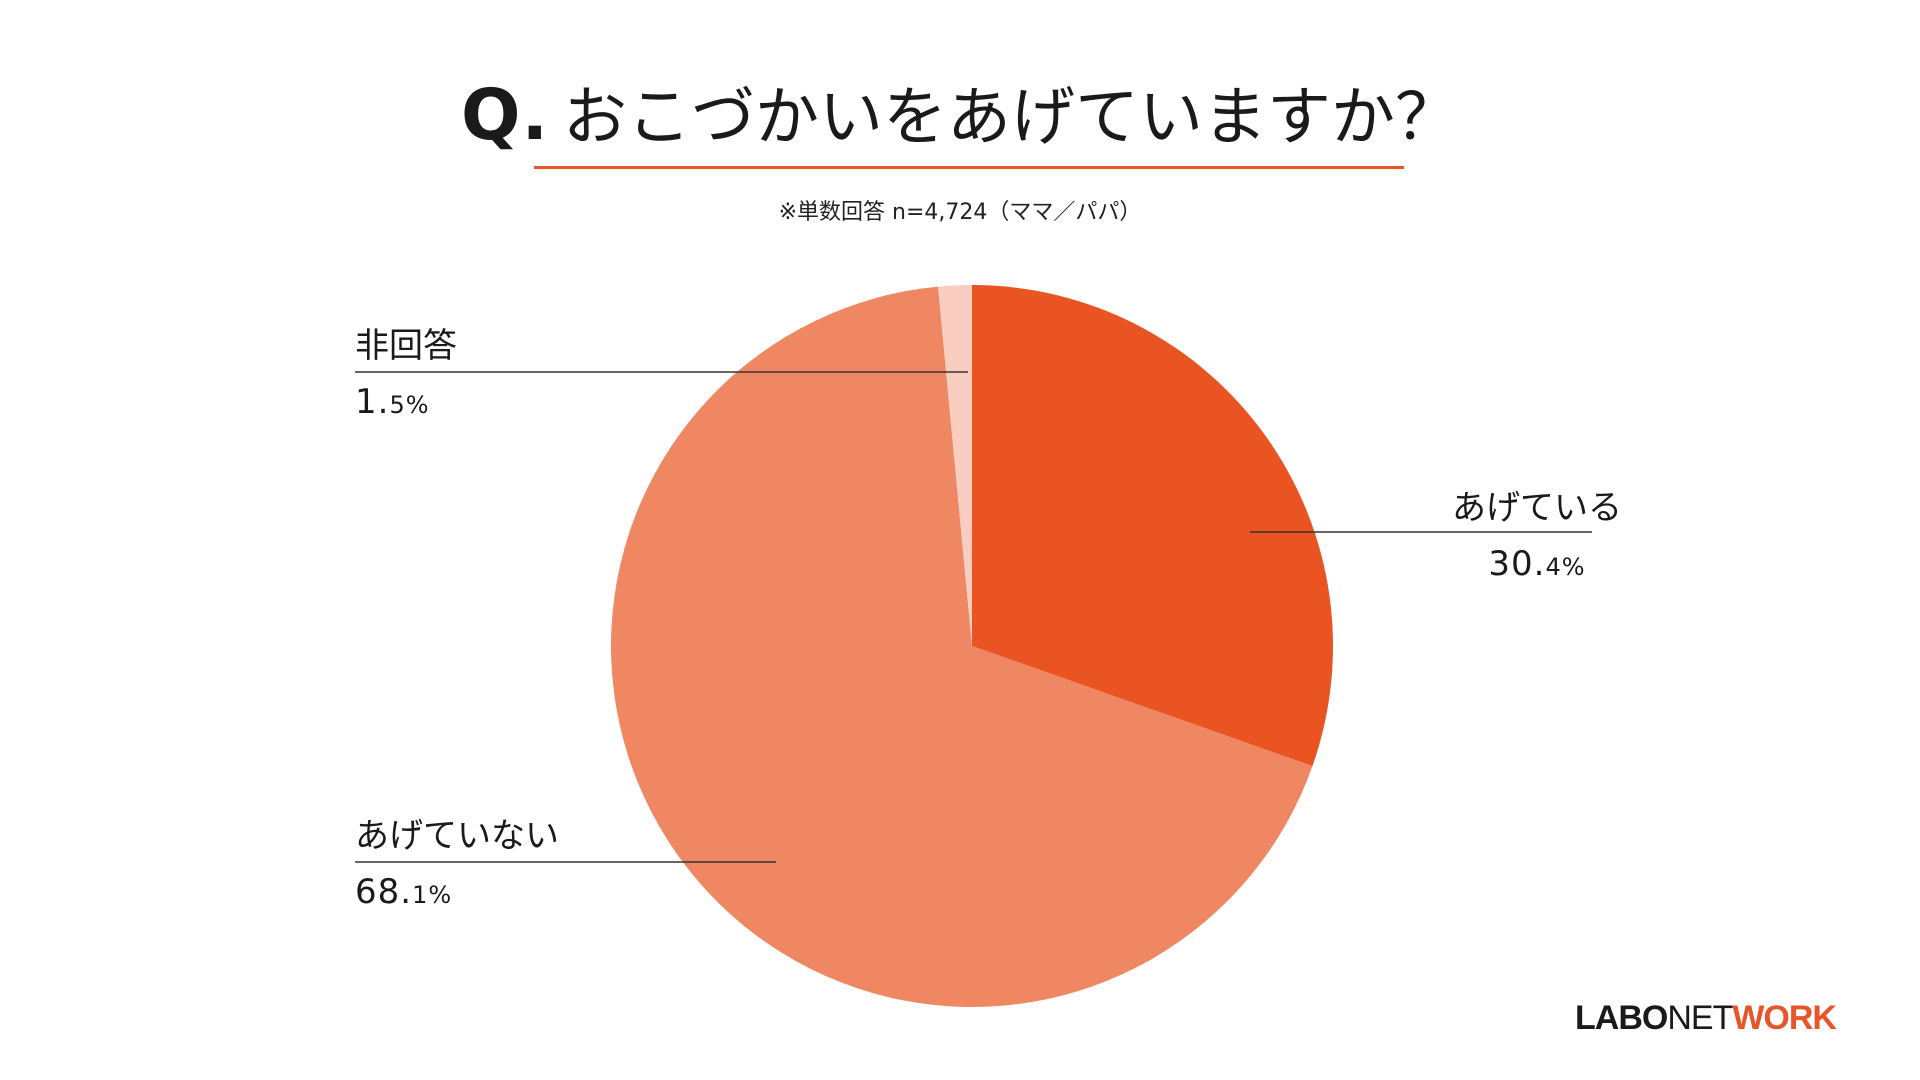  Describe the element at coordinates (955, 465) in the screenshot. I see `pie-slice-no-answer` at that location.